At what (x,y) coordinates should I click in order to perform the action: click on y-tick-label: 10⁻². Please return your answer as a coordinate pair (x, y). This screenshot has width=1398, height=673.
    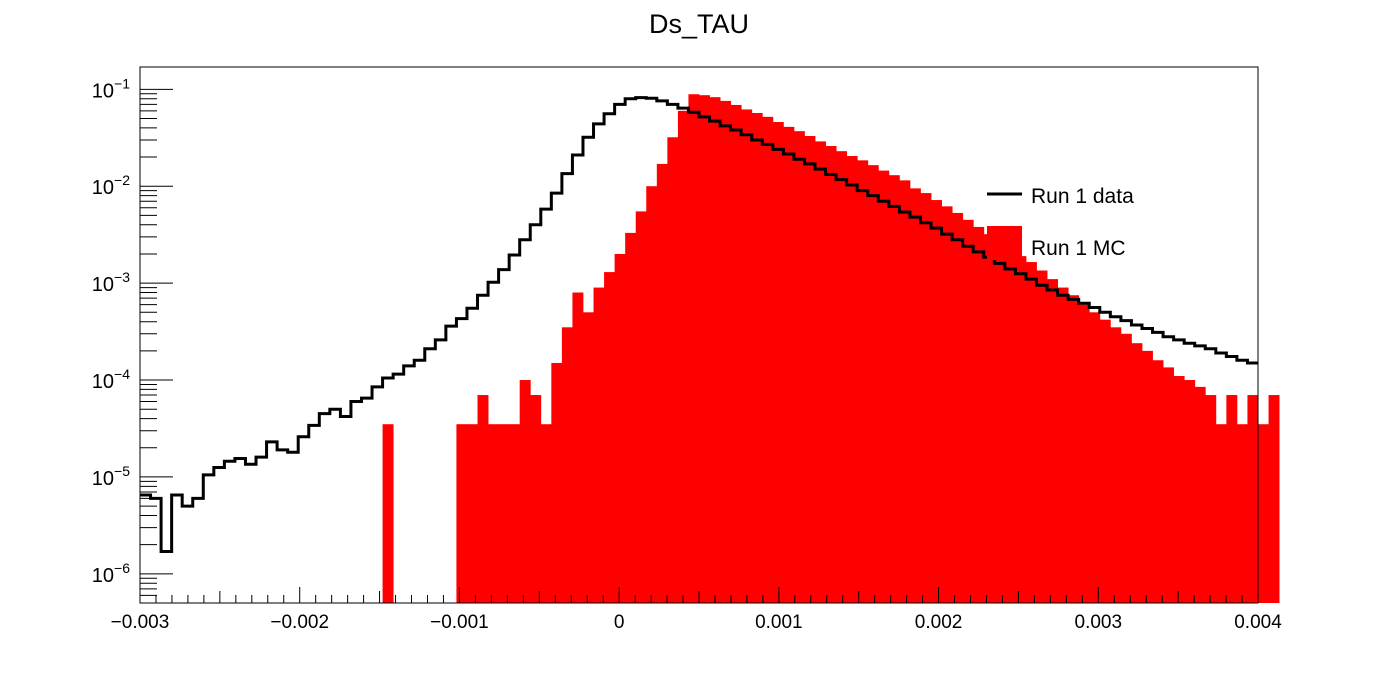
    Looking at the image, I should click on (111, 185).